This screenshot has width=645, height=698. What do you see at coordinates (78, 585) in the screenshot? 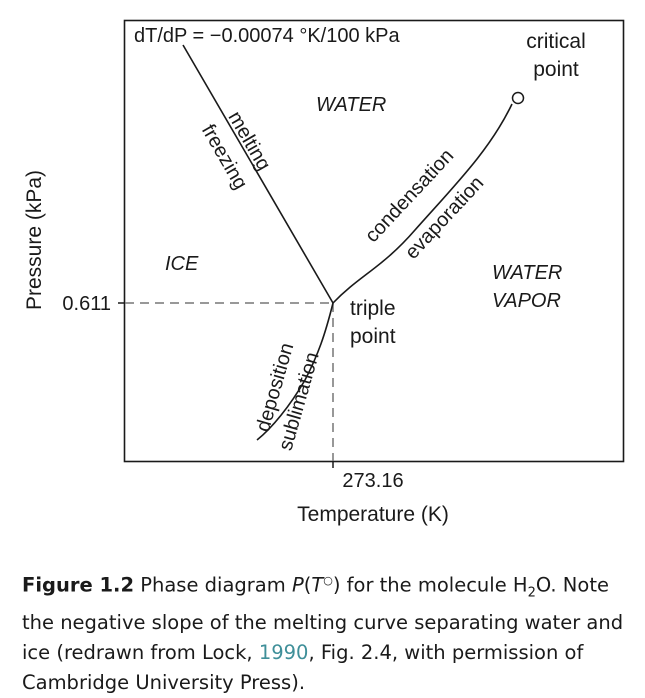
I see `figure-label: Figure 1.2` at bounding box center [78, 585].